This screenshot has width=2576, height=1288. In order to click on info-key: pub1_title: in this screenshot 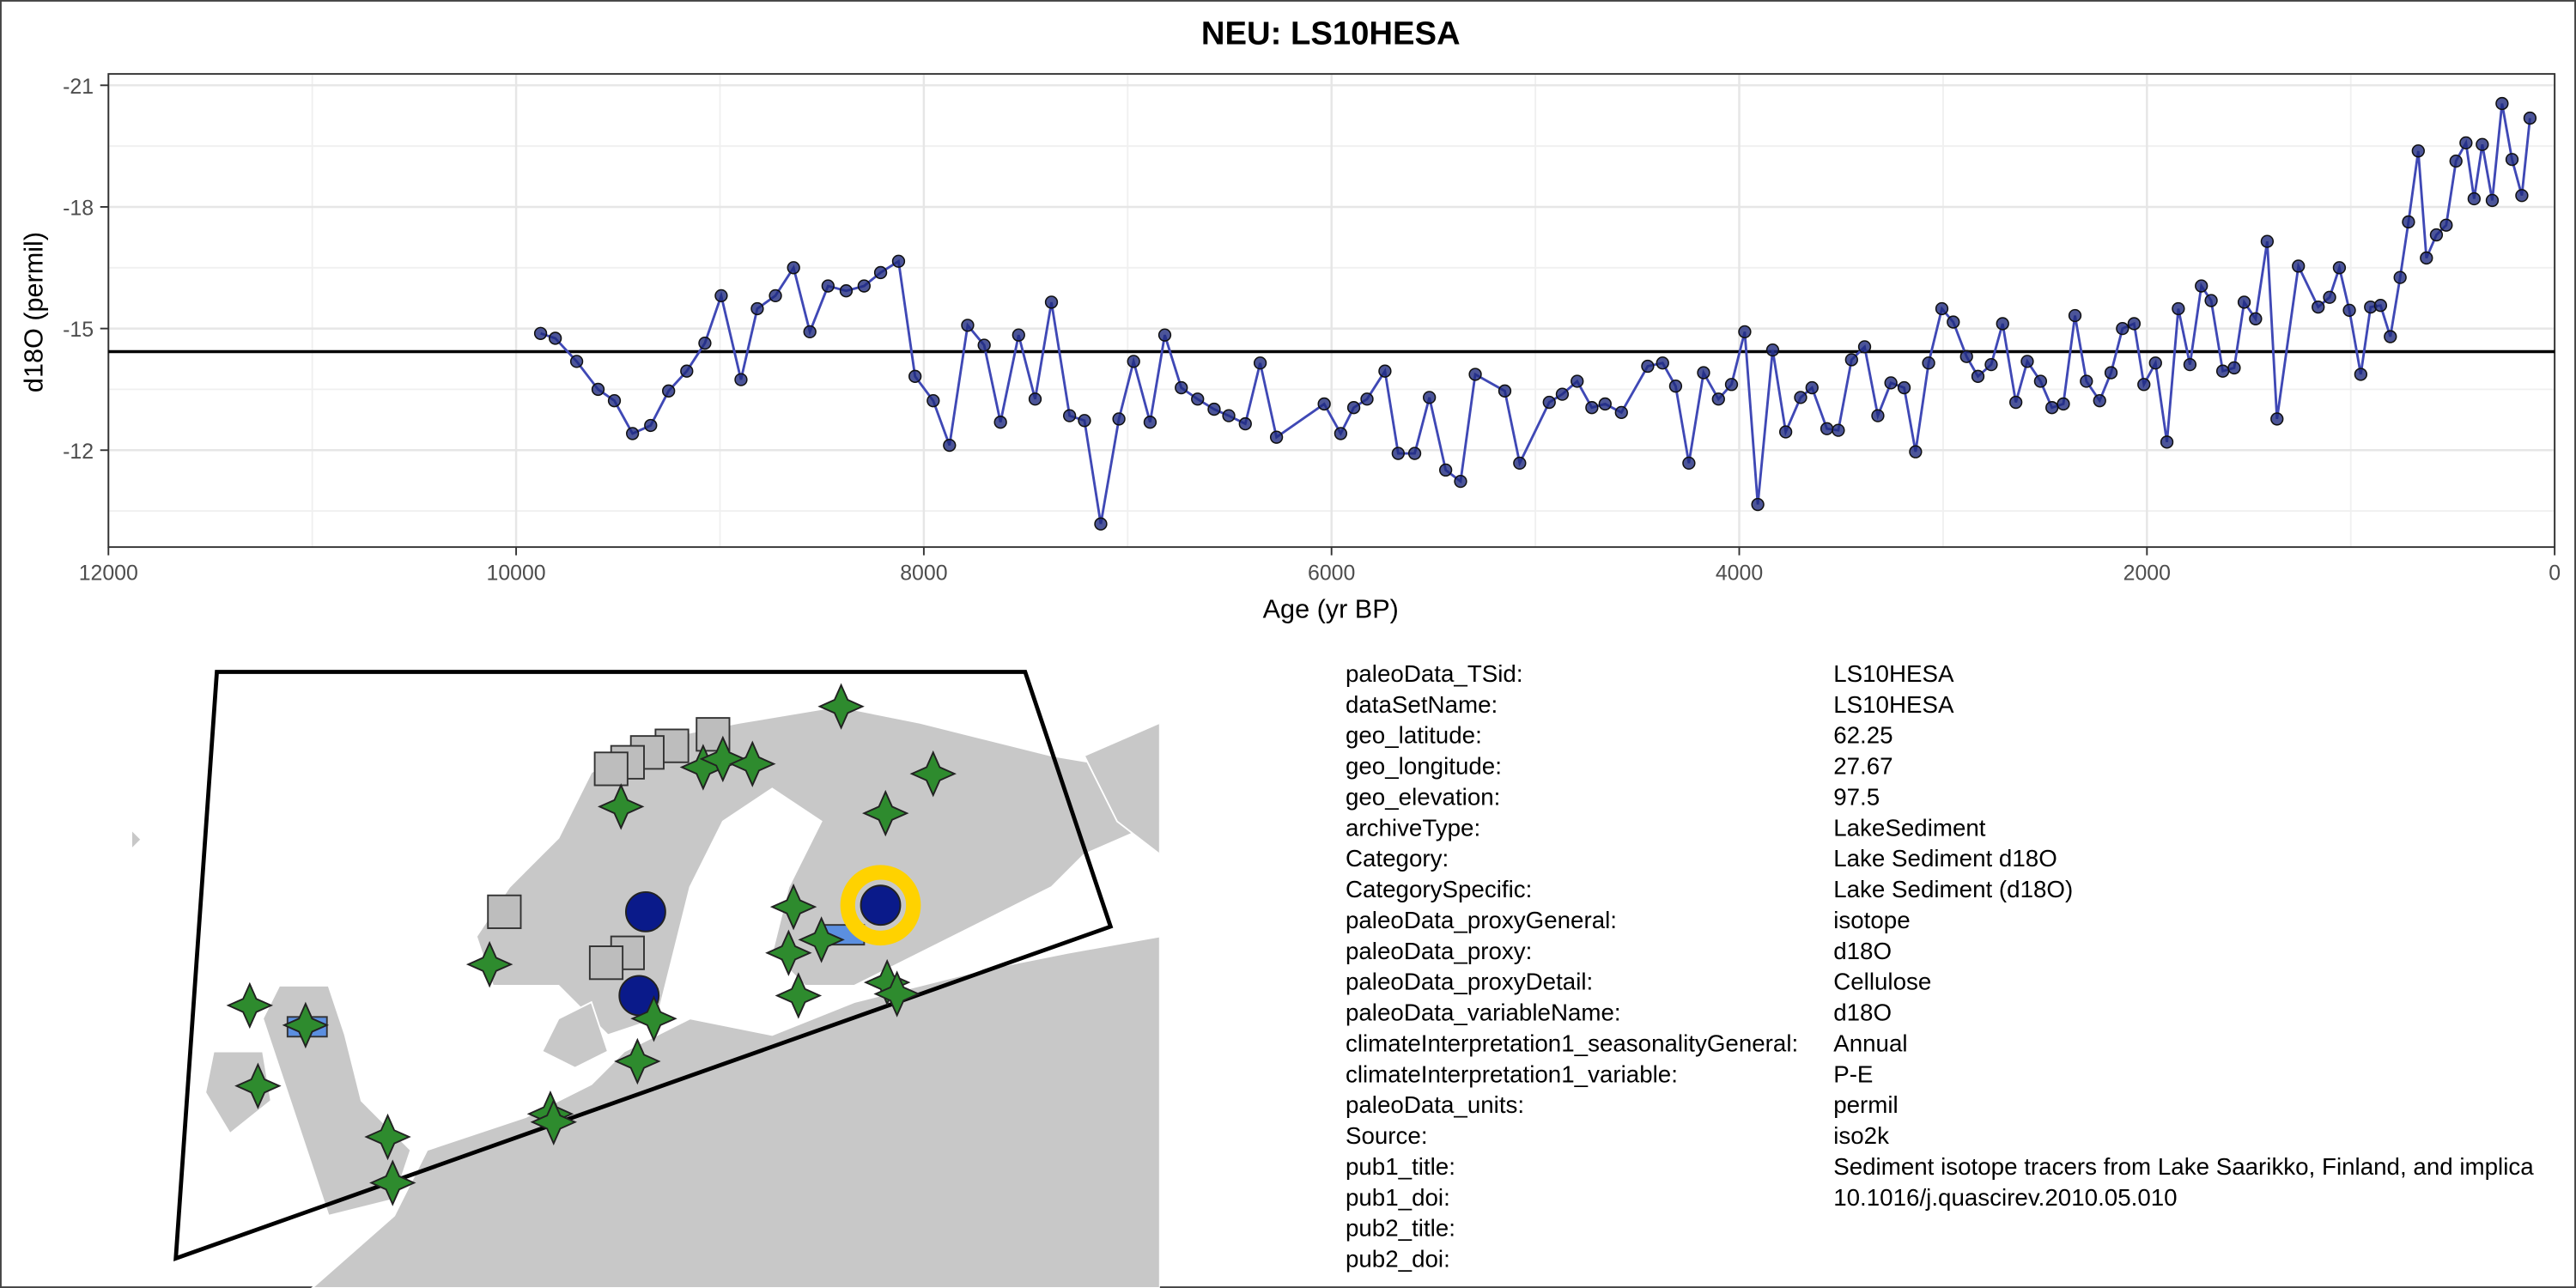, I will do `click(1400, 1166)`.